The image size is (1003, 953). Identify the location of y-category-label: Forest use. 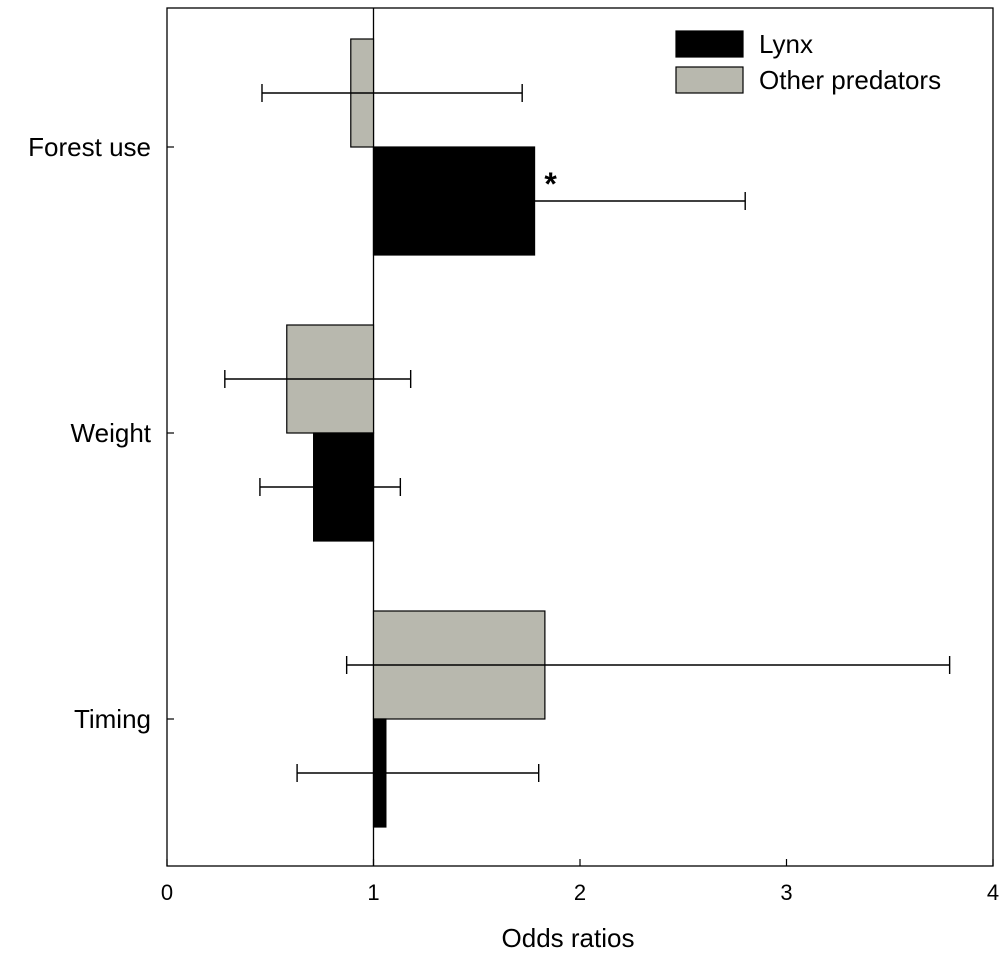
(89, 147).